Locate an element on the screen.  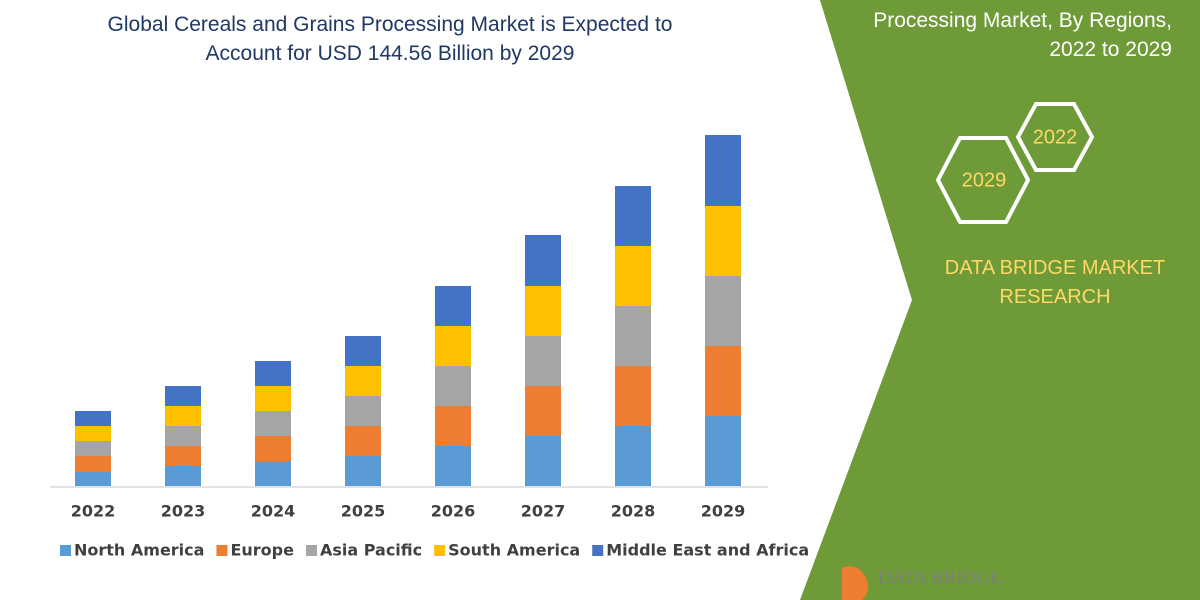
legend-label: Asia Pacific is located at coordinates (371, 550).